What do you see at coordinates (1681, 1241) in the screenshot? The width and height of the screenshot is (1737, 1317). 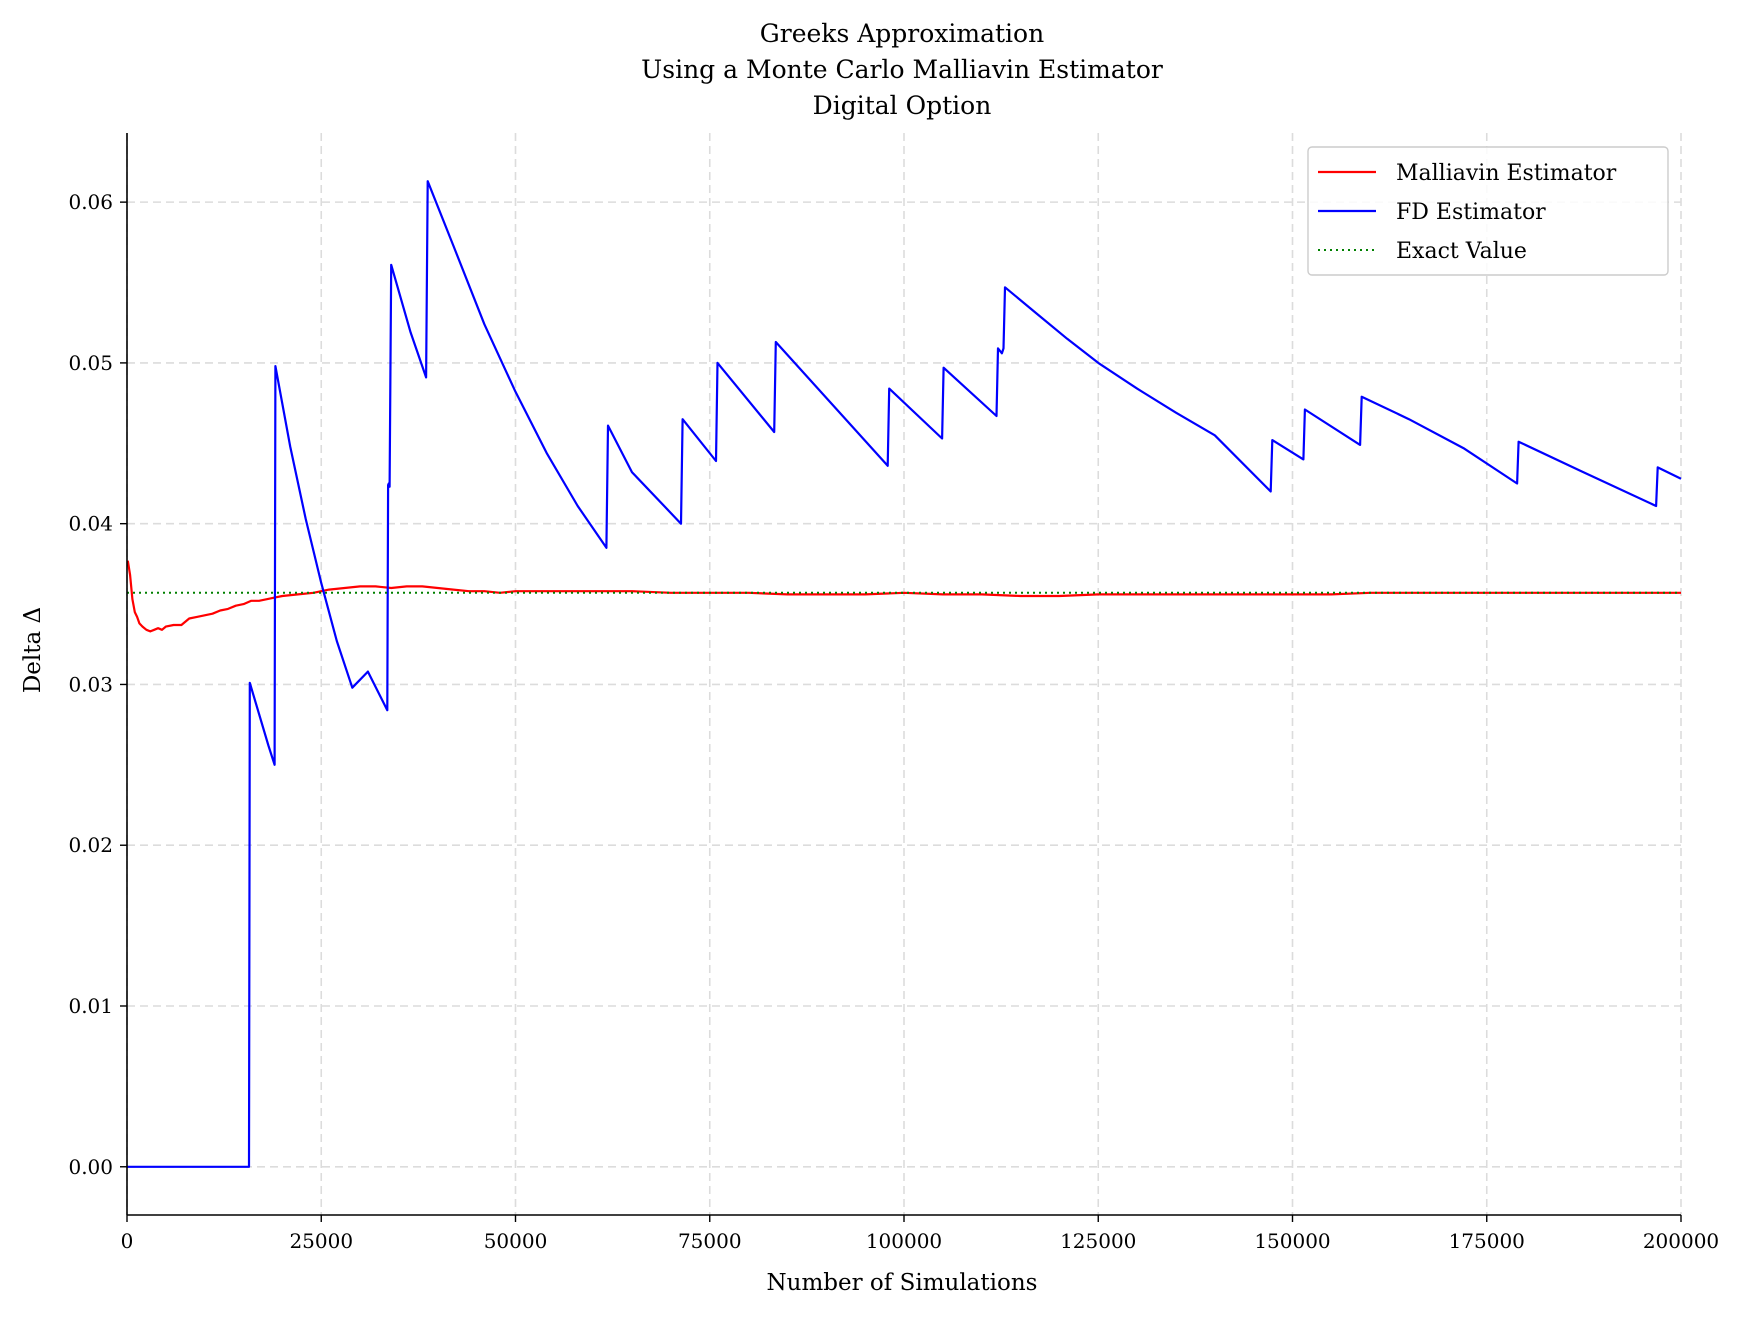 I see `x-tick-label: 200000` at bounding box center [1681, 1241].